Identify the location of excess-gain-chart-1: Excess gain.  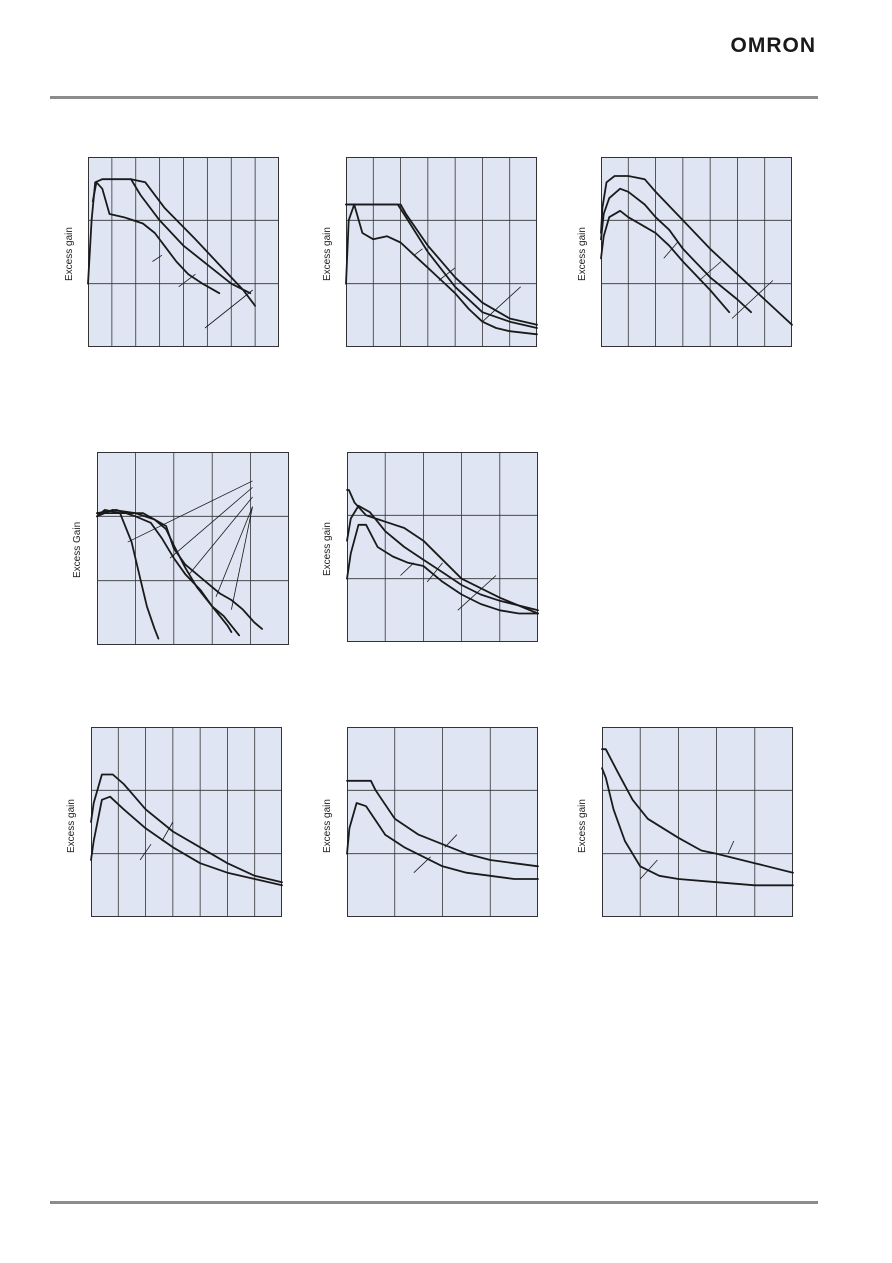
(171, 252).